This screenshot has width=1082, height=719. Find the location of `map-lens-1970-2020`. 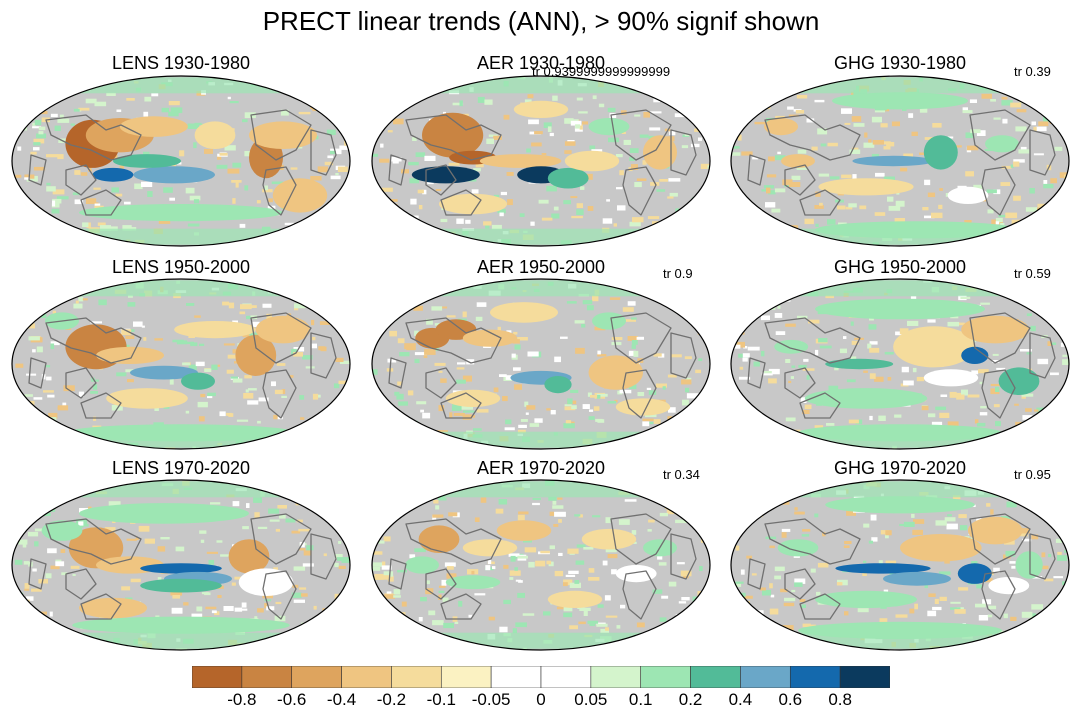

map-lens-1970-2020 is located at coordinates (181, 565).